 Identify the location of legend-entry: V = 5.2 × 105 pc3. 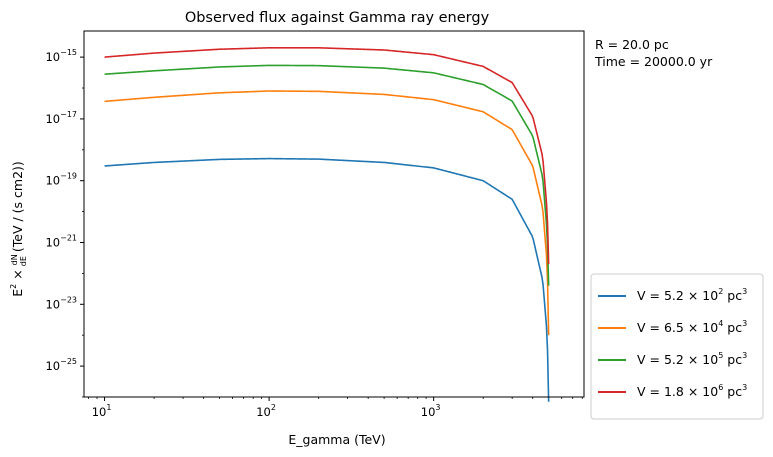
(692, 359).